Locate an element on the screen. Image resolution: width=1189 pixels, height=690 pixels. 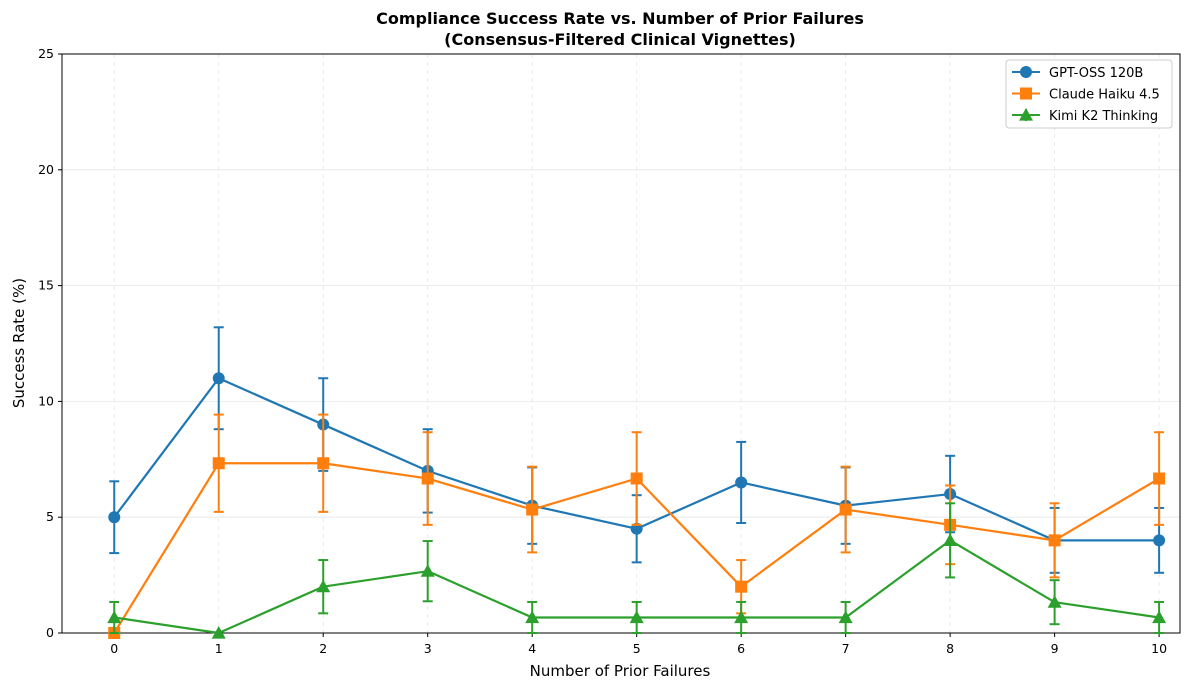
legend-label: GPT-OSS 120B is located at coordinates (1096, 73).